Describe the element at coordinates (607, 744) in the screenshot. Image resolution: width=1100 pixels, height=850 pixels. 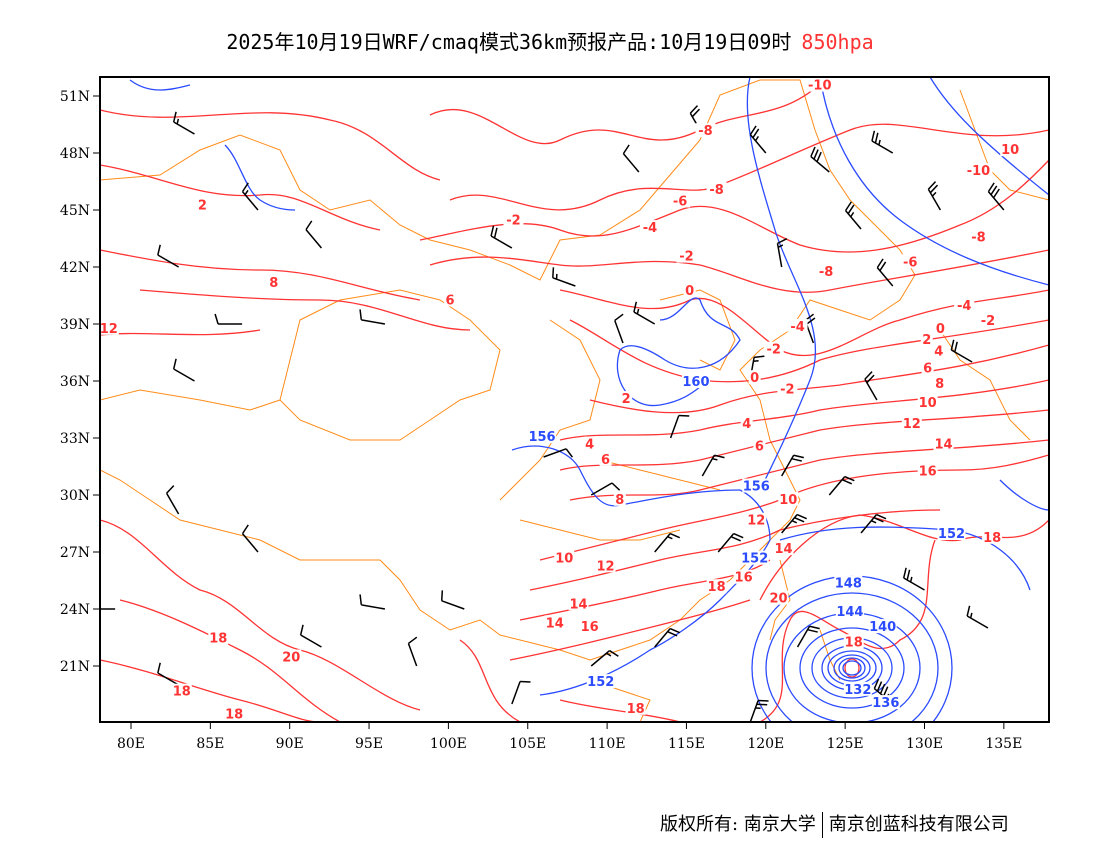
I see `lon-tick-label: 110E` at that location.